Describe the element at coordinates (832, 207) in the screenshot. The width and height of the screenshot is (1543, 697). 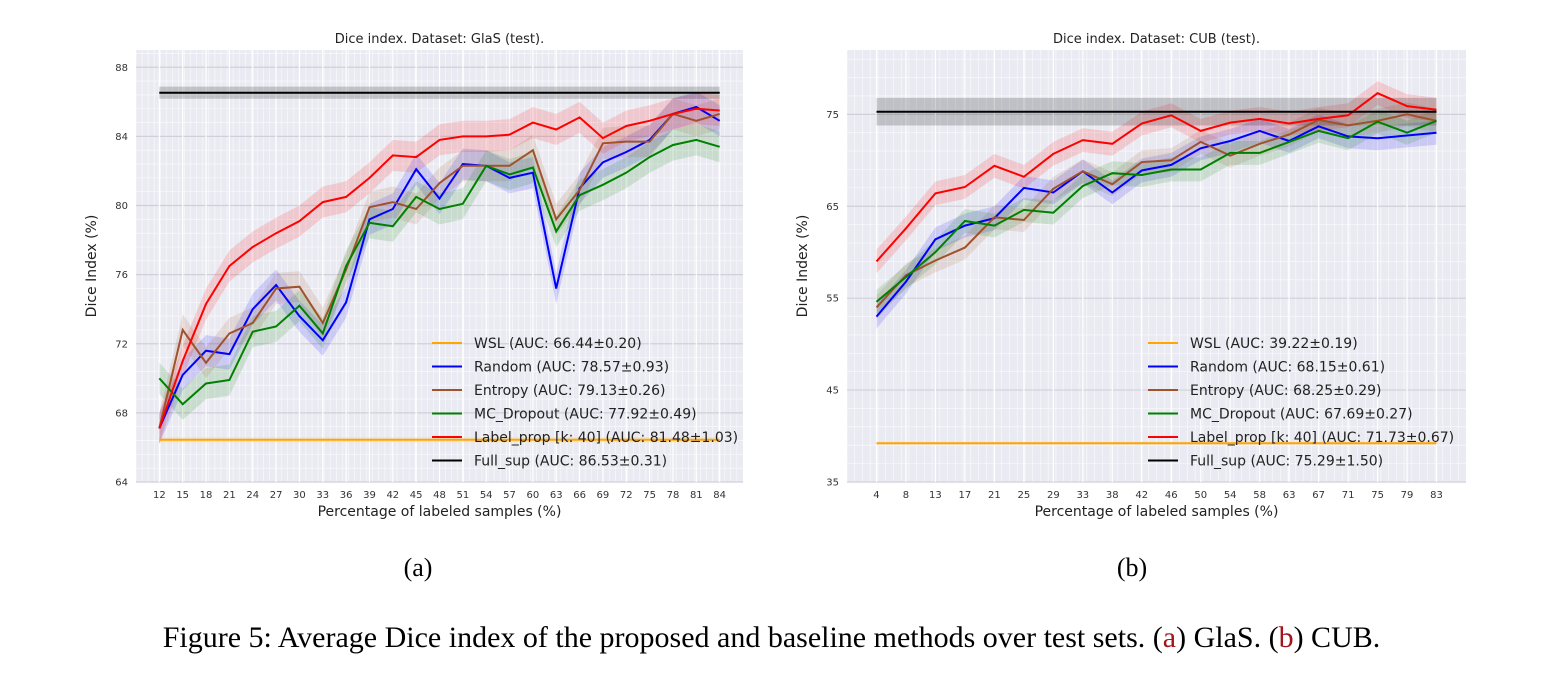
I see `y-tick-label: 65` at that location.